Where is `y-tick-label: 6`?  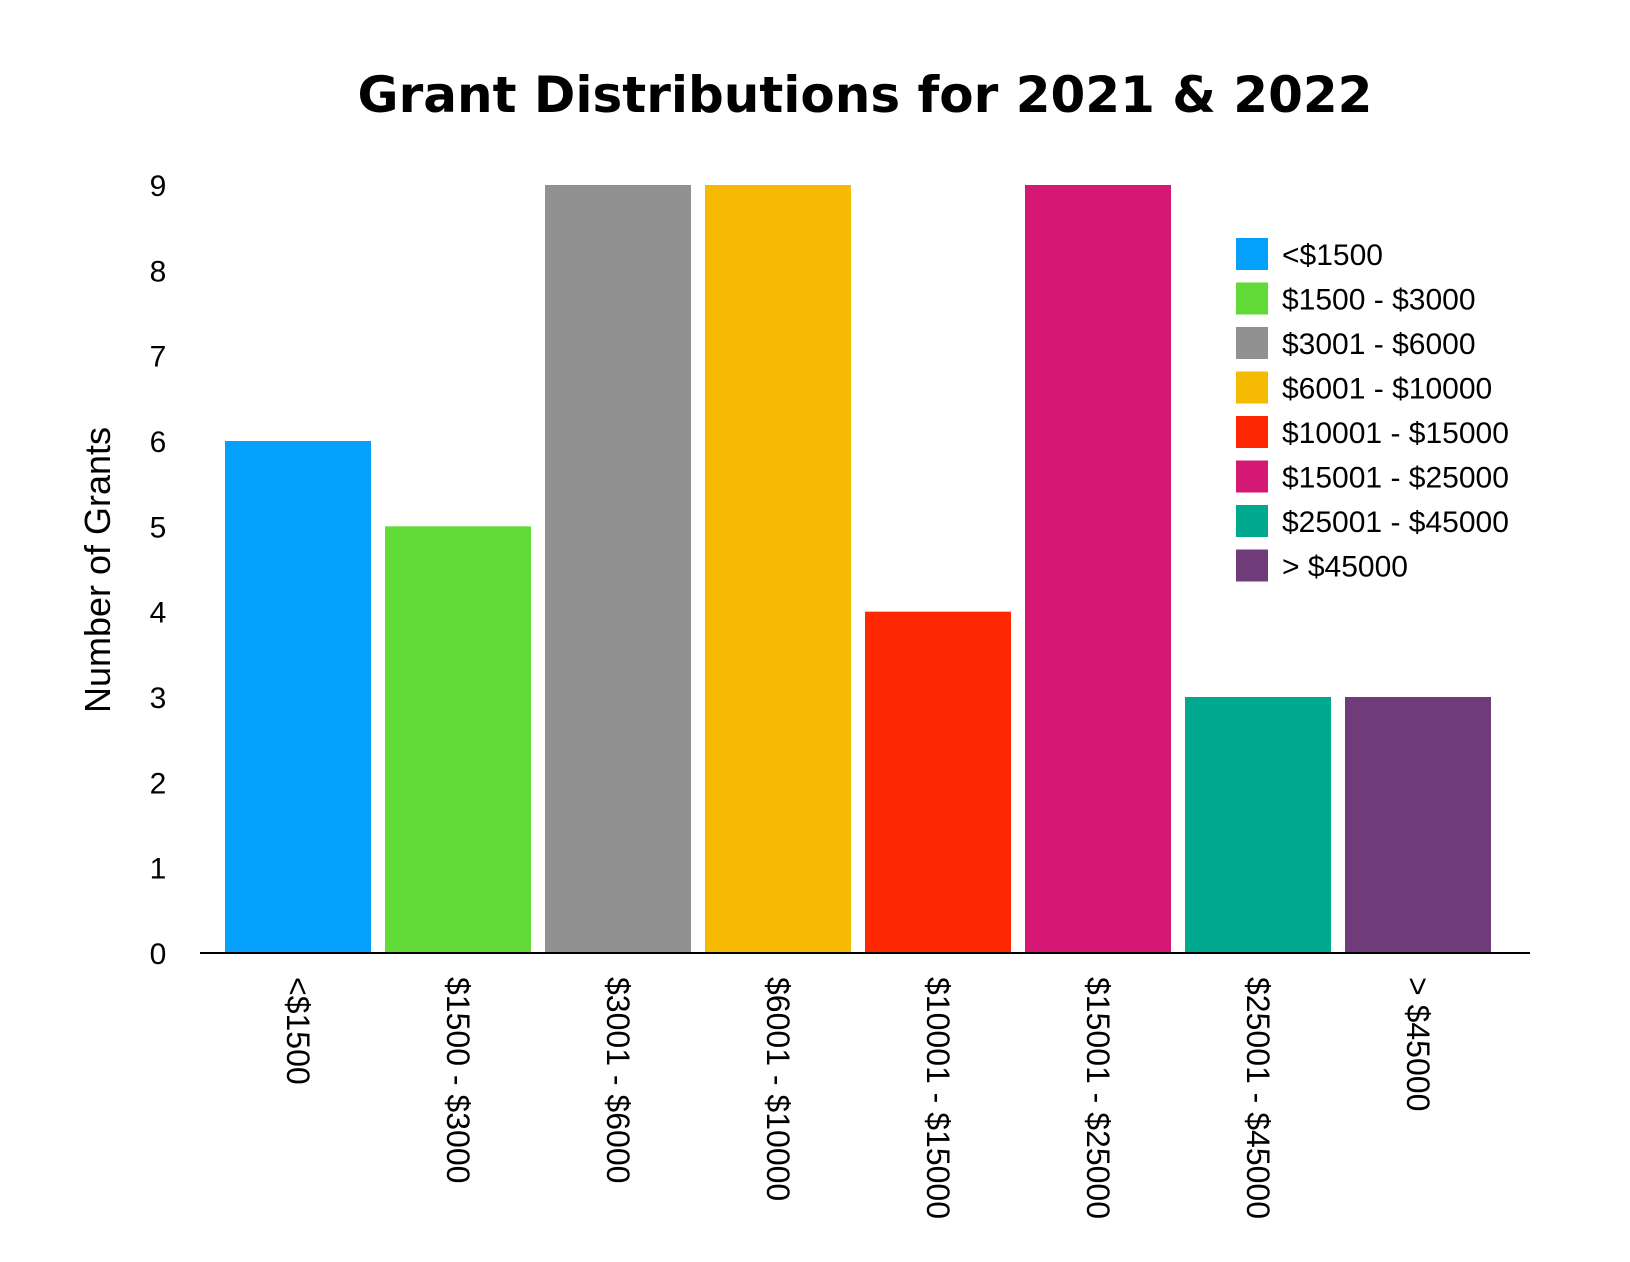 y-tick-label: 6 is located at coordinates (158, 442).